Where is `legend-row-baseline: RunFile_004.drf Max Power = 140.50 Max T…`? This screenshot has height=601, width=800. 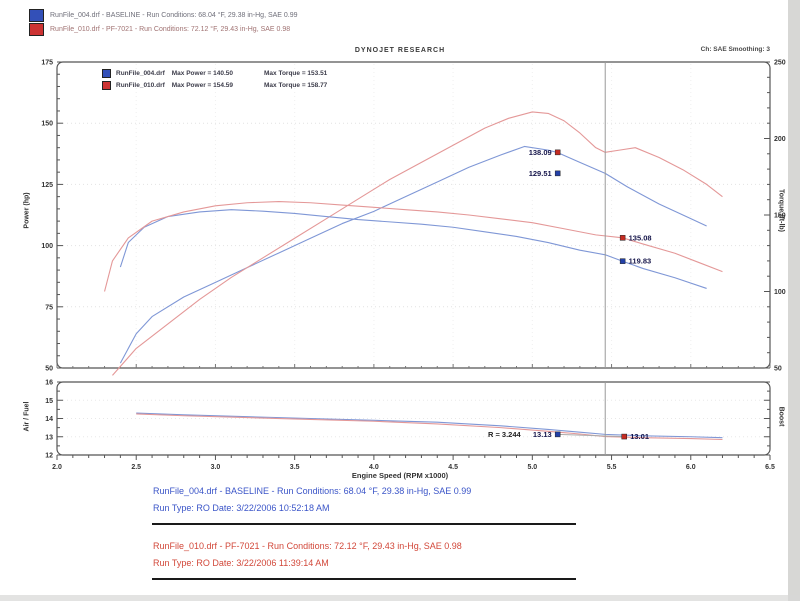 legend-row-baseline: RunFile_004.drf Max Power = 140.50 Max T… is located at coordinates (214, 73).